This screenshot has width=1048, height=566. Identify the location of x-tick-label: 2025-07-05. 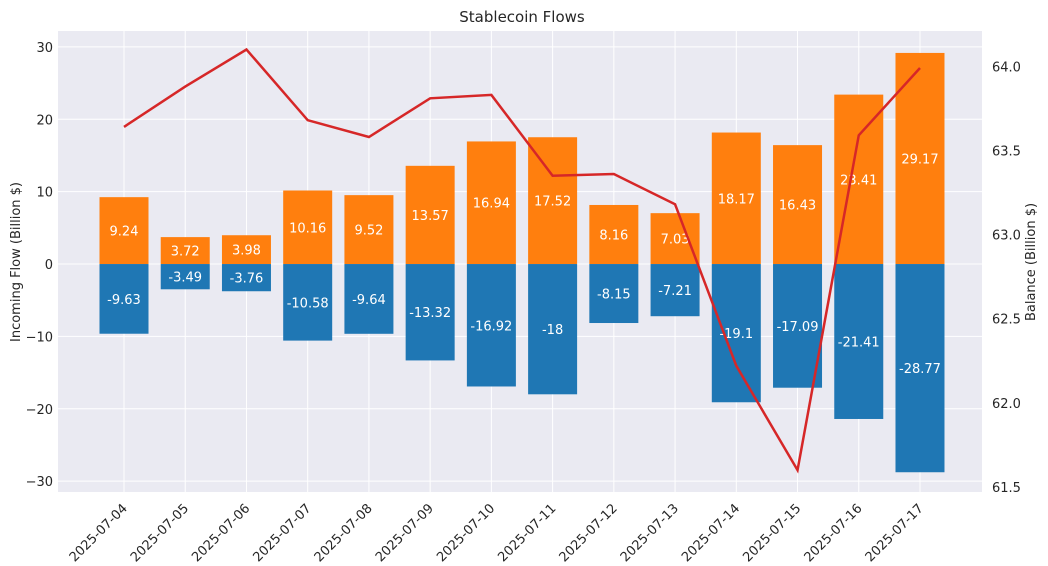
(160, 533).